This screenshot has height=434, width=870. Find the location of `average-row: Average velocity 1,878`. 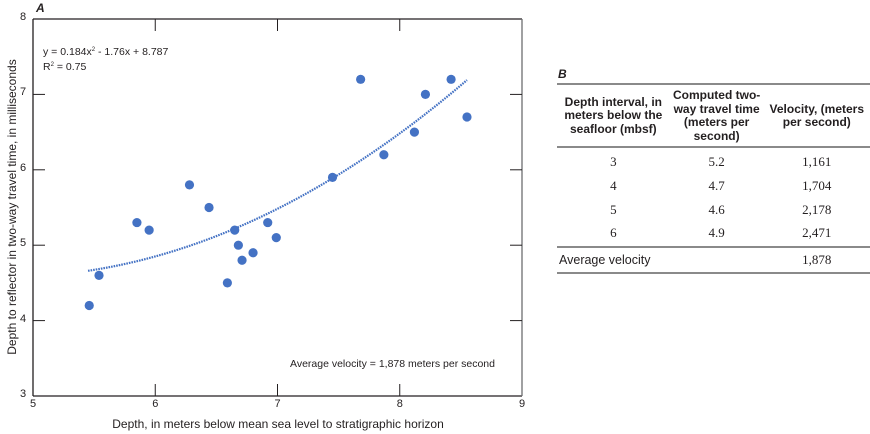

average-row: Average velocity 1,878 is located at coordinates (713, 260).